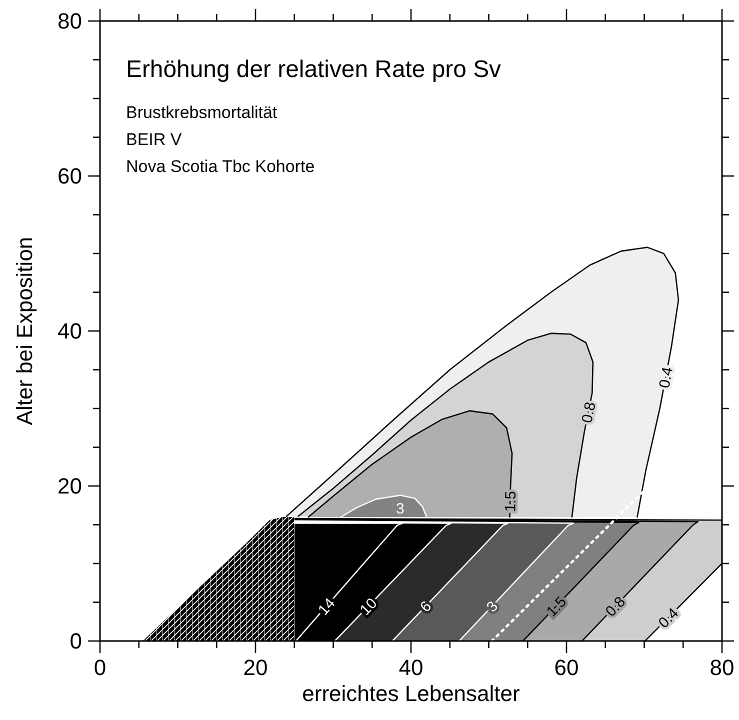  Describe the element at coordinates (722, 667) in the screenshot. I see `x-tick-label: 80` at that location.